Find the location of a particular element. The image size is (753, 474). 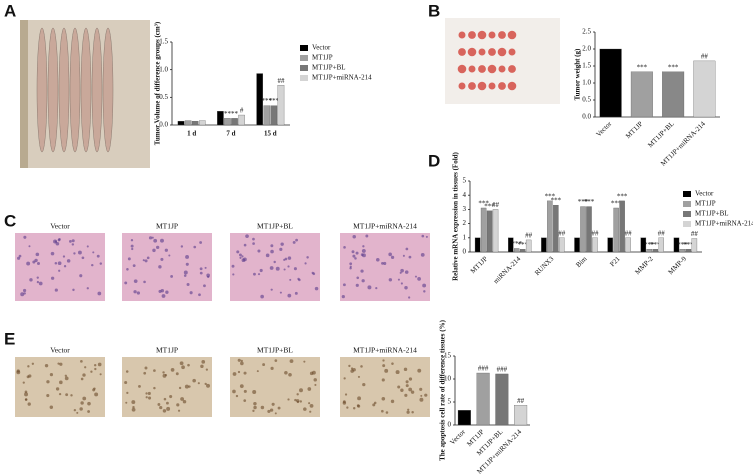

micrograph is located at coordinates (275, 387).